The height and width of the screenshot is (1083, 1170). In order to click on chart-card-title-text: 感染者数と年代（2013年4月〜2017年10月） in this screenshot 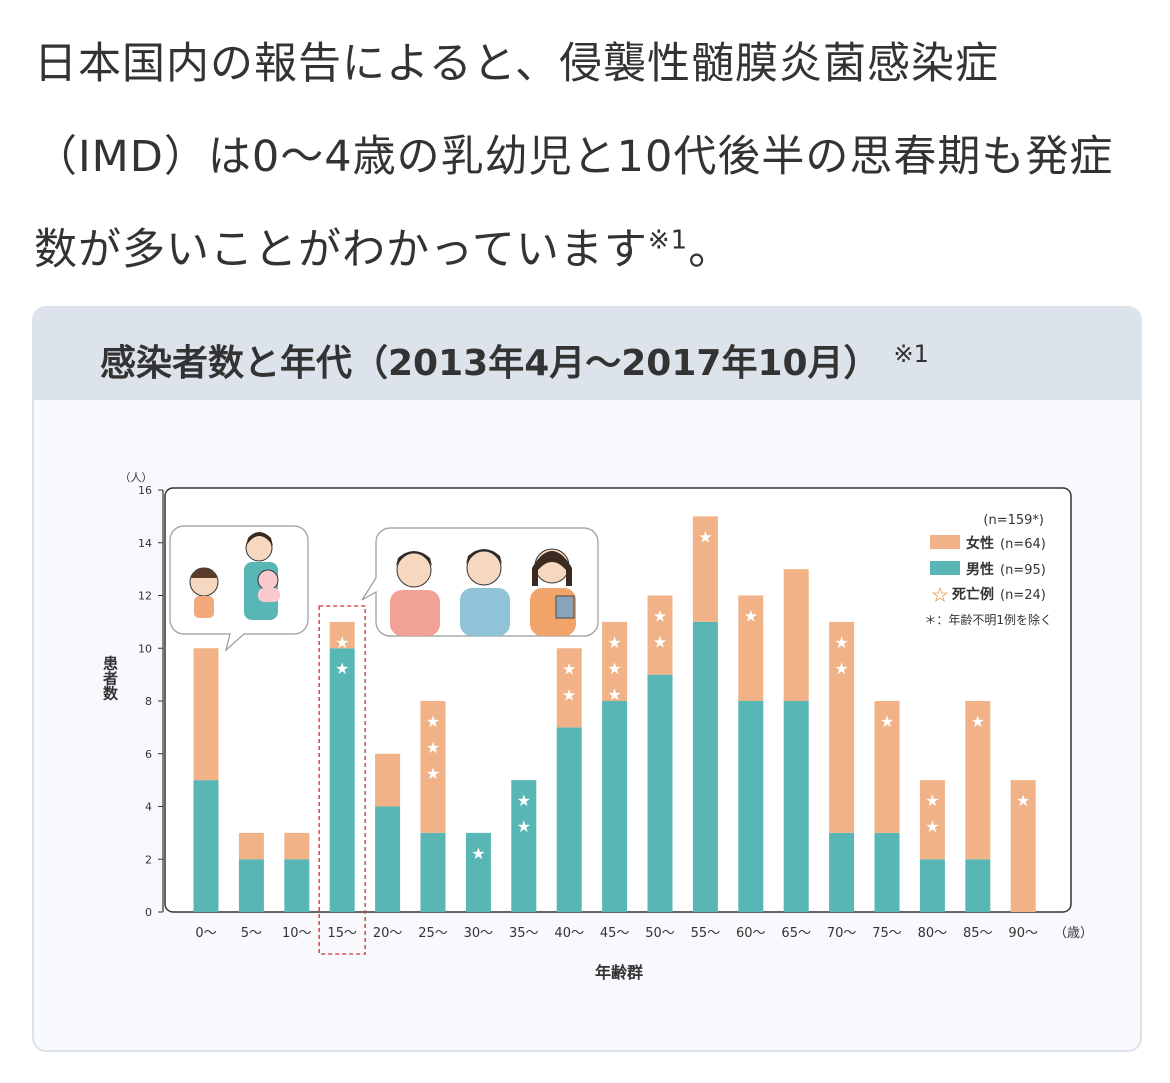, I will do `click(490, 363)`.